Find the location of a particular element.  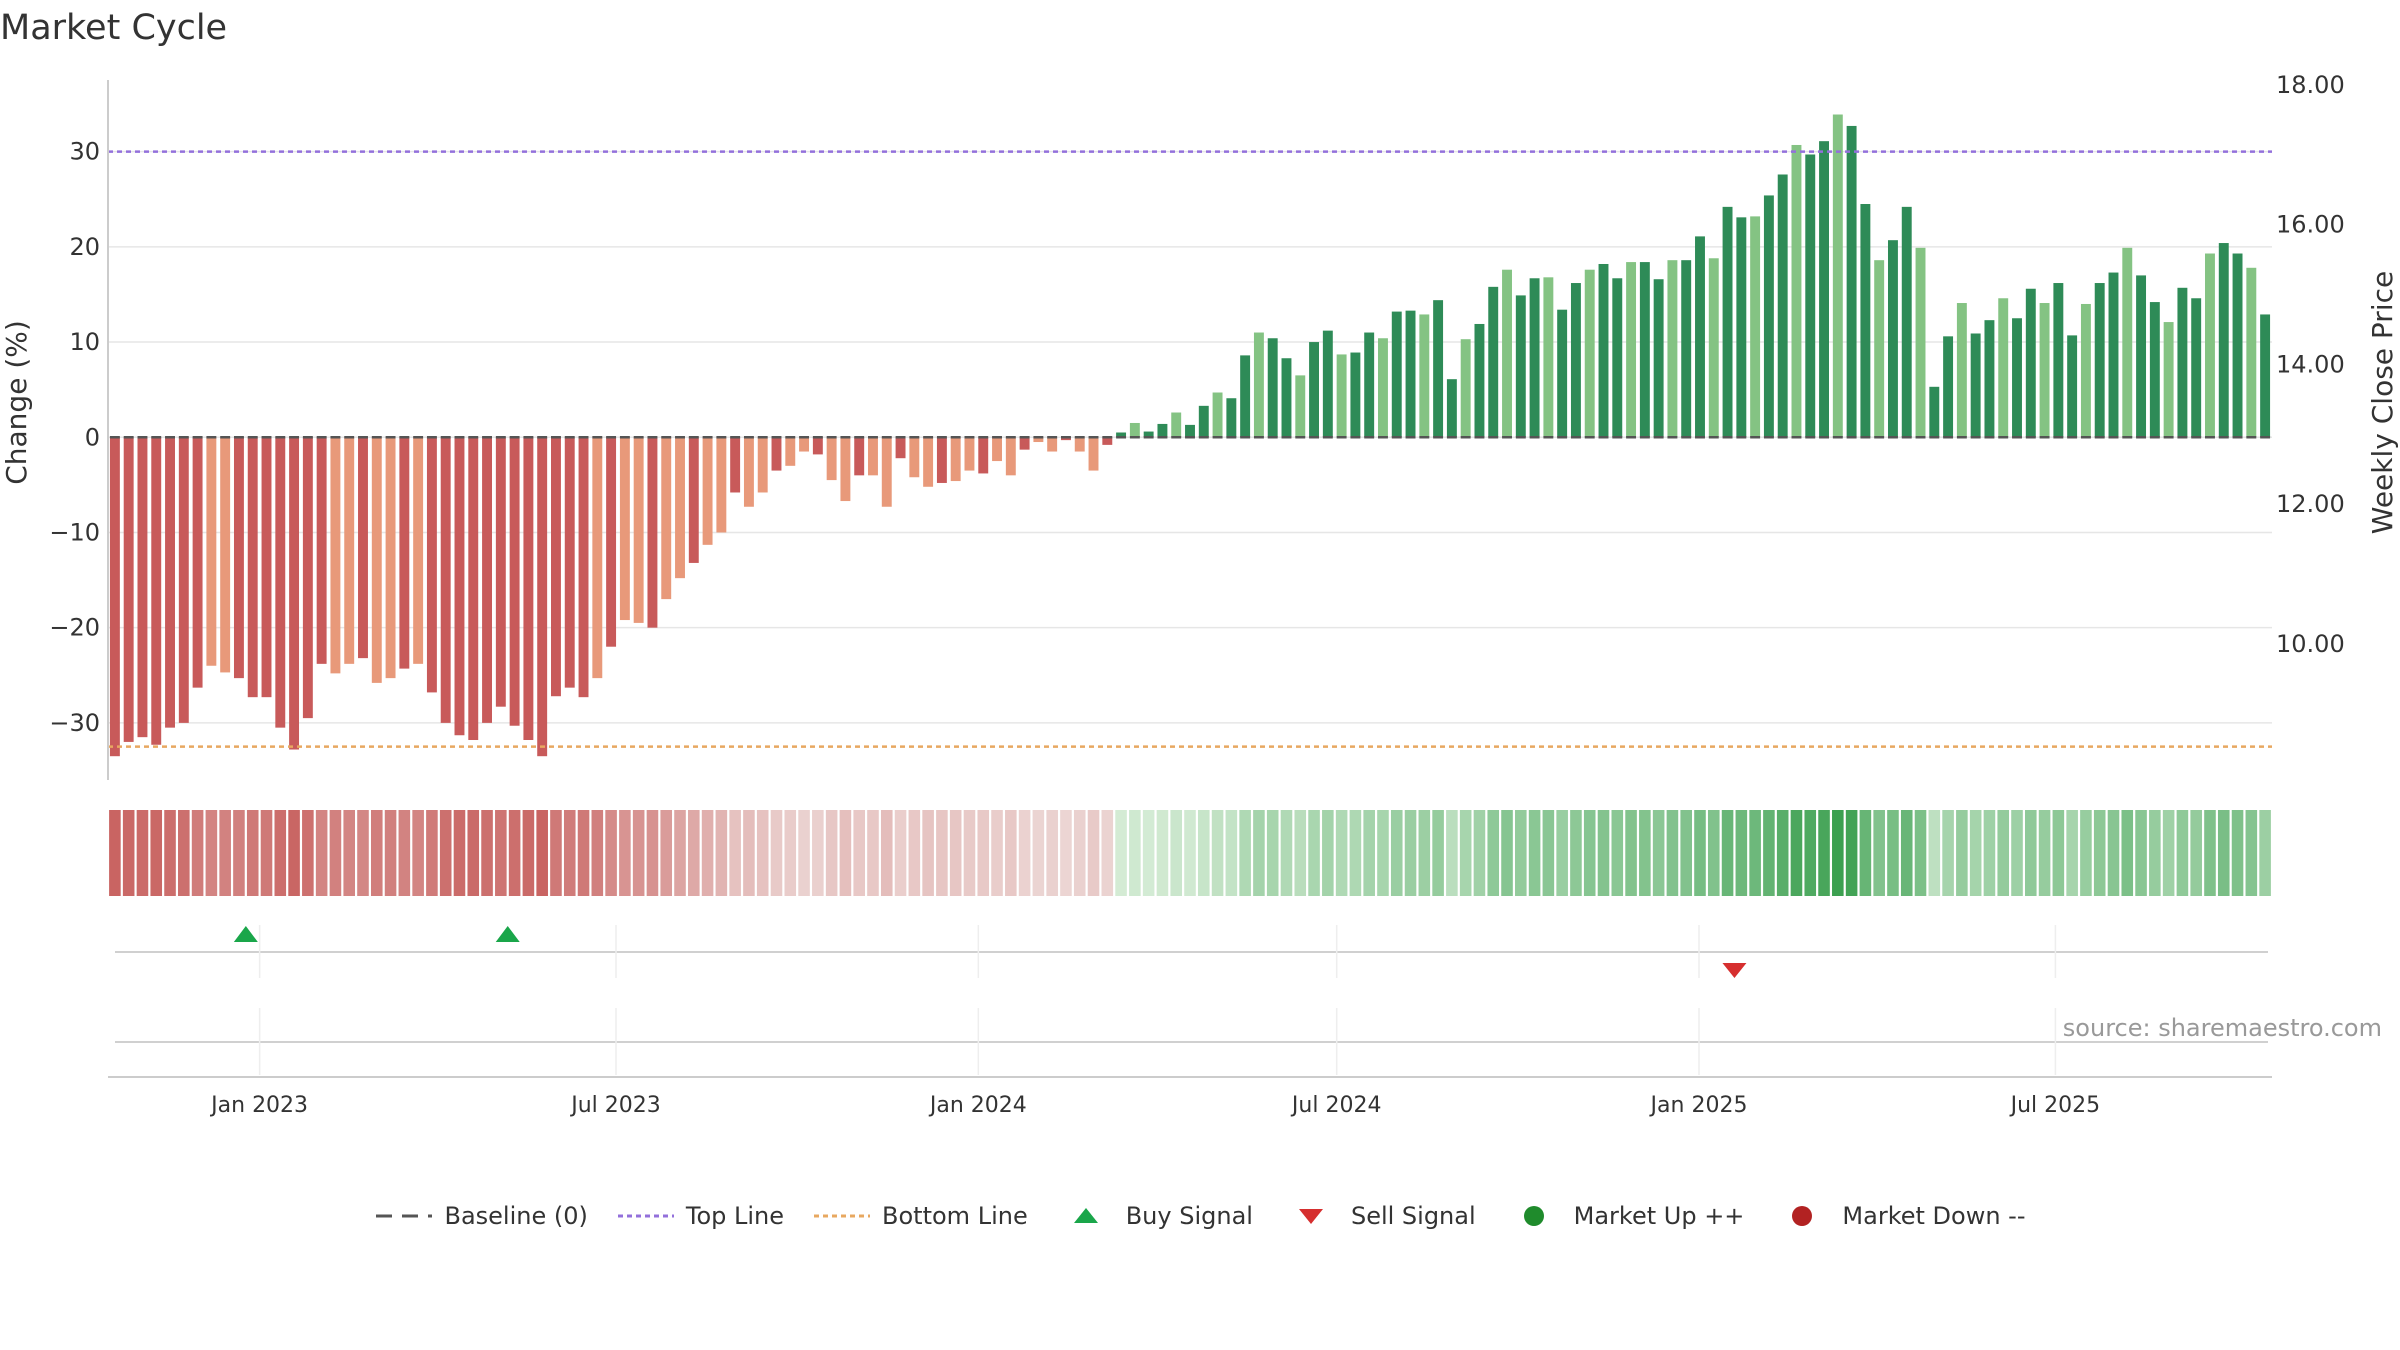

x-tick-label: Jul 2023 is located at coordinates (615, 1105).